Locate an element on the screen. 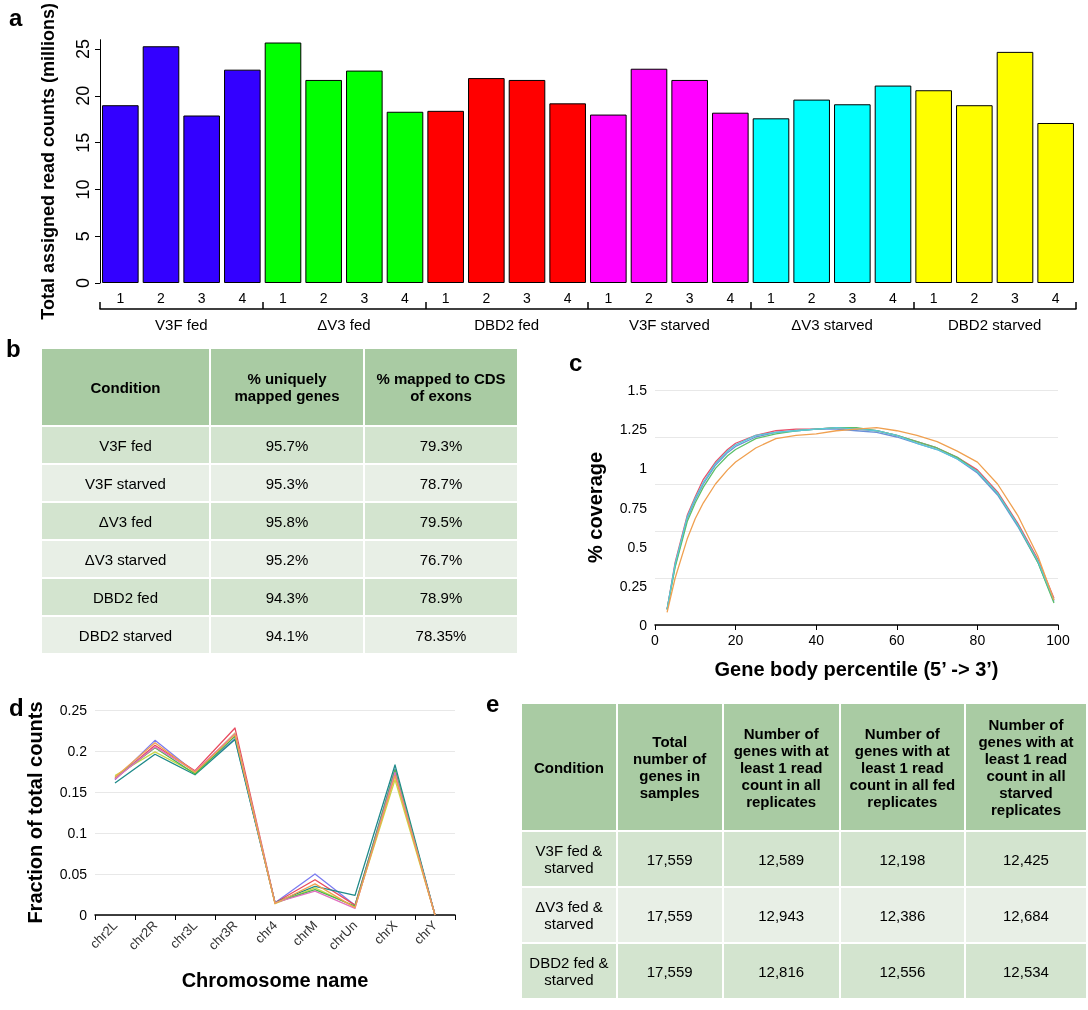 The width and height of the screenshot is (1088, 1010). text: 94.1% is located at coordinates (287, 635).